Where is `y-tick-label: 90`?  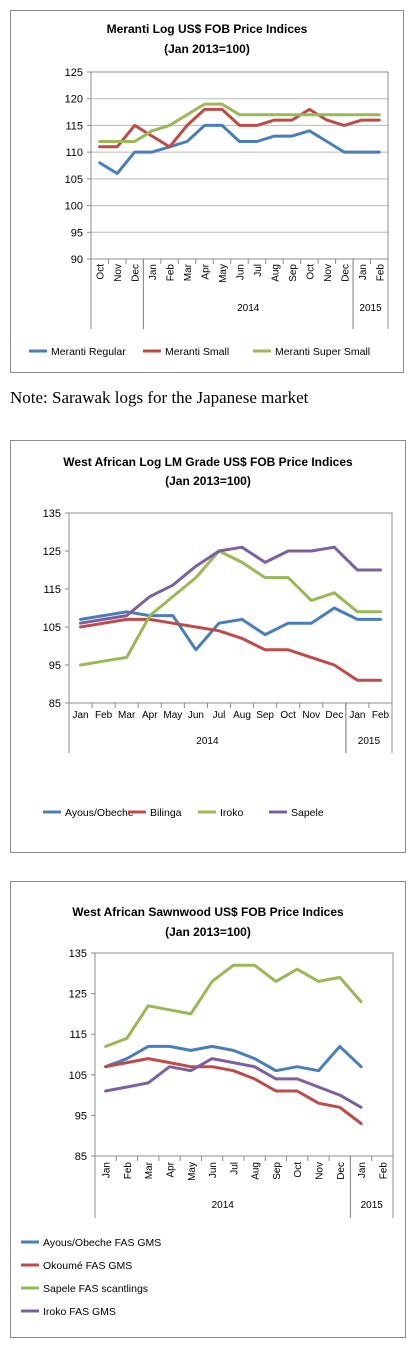
y-tick-label: 90 is located at coordinates (77, 260).